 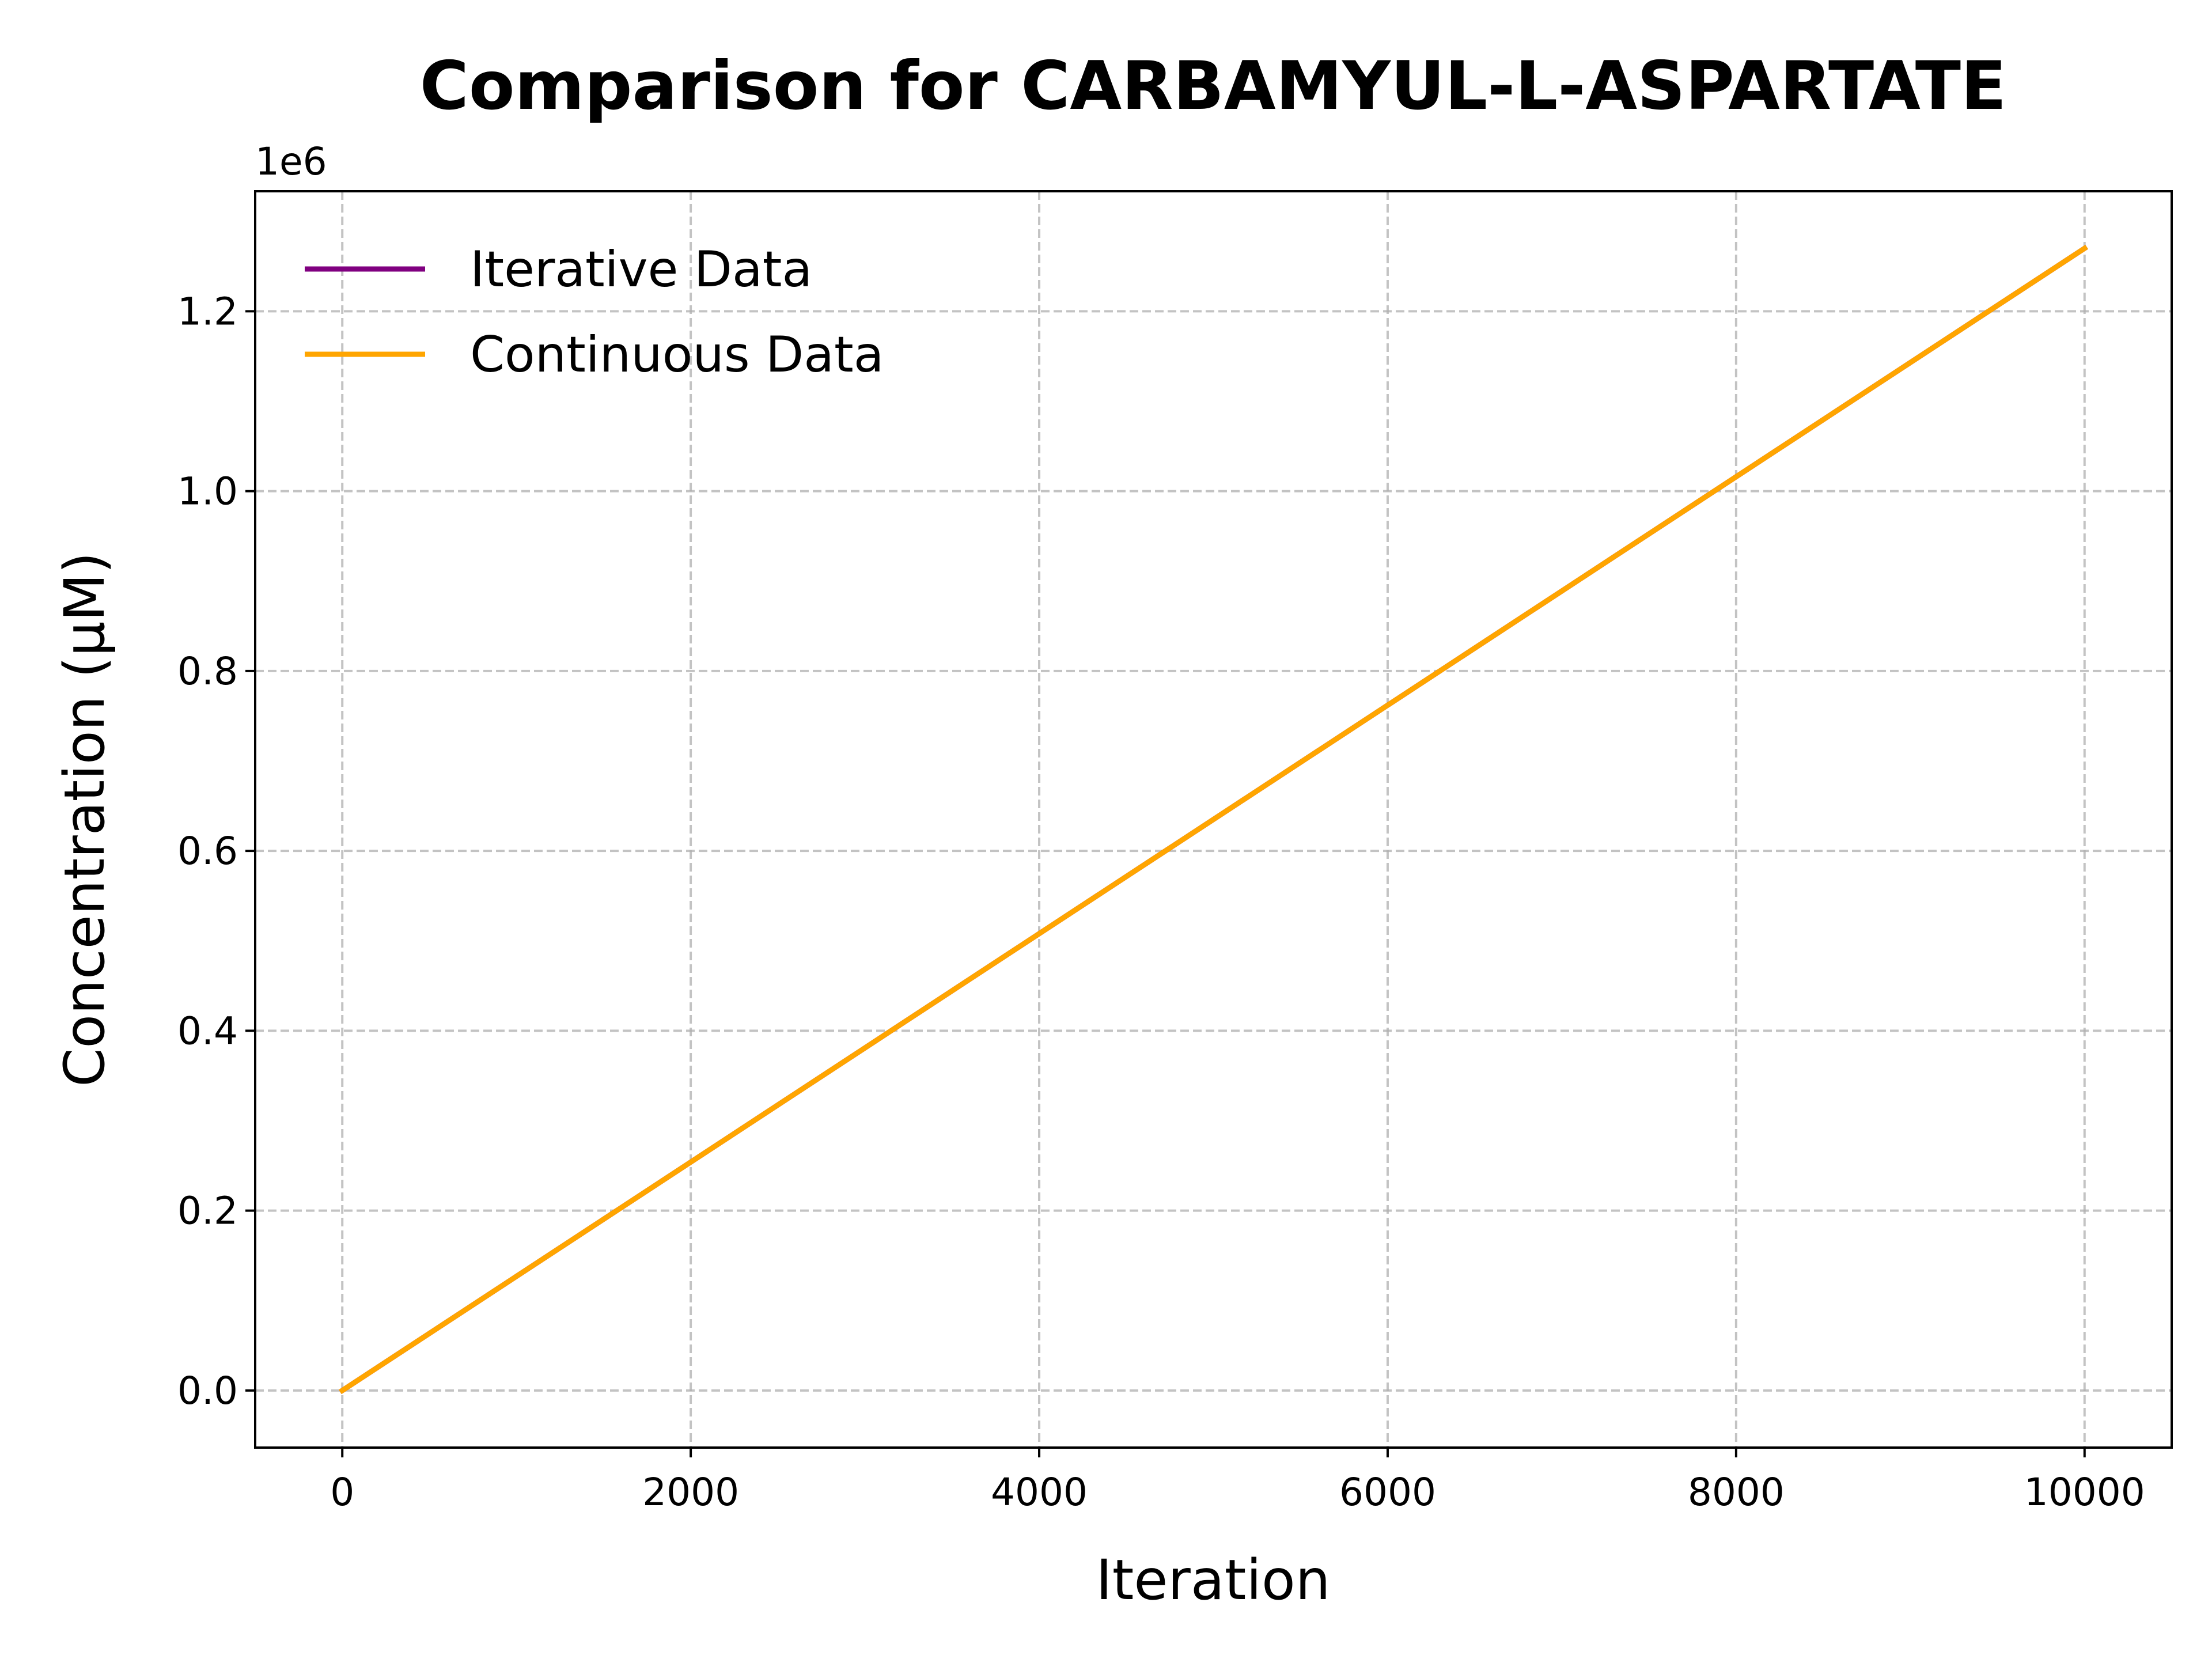 What do you see at coordinates (207, 1211) in the screenshot?
I see `y-tick-label: 0.2` at bounding box center [207, 1211].